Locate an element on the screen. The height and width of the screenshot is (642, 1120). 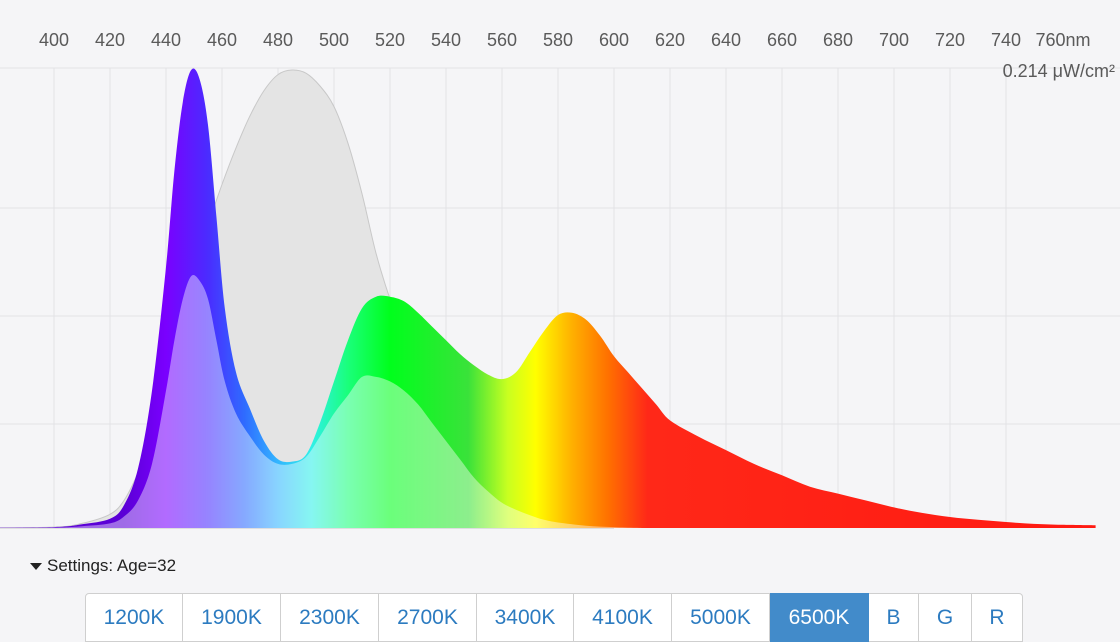
settings-label: Settings: Age=32 is located at coordinates (112, 565).